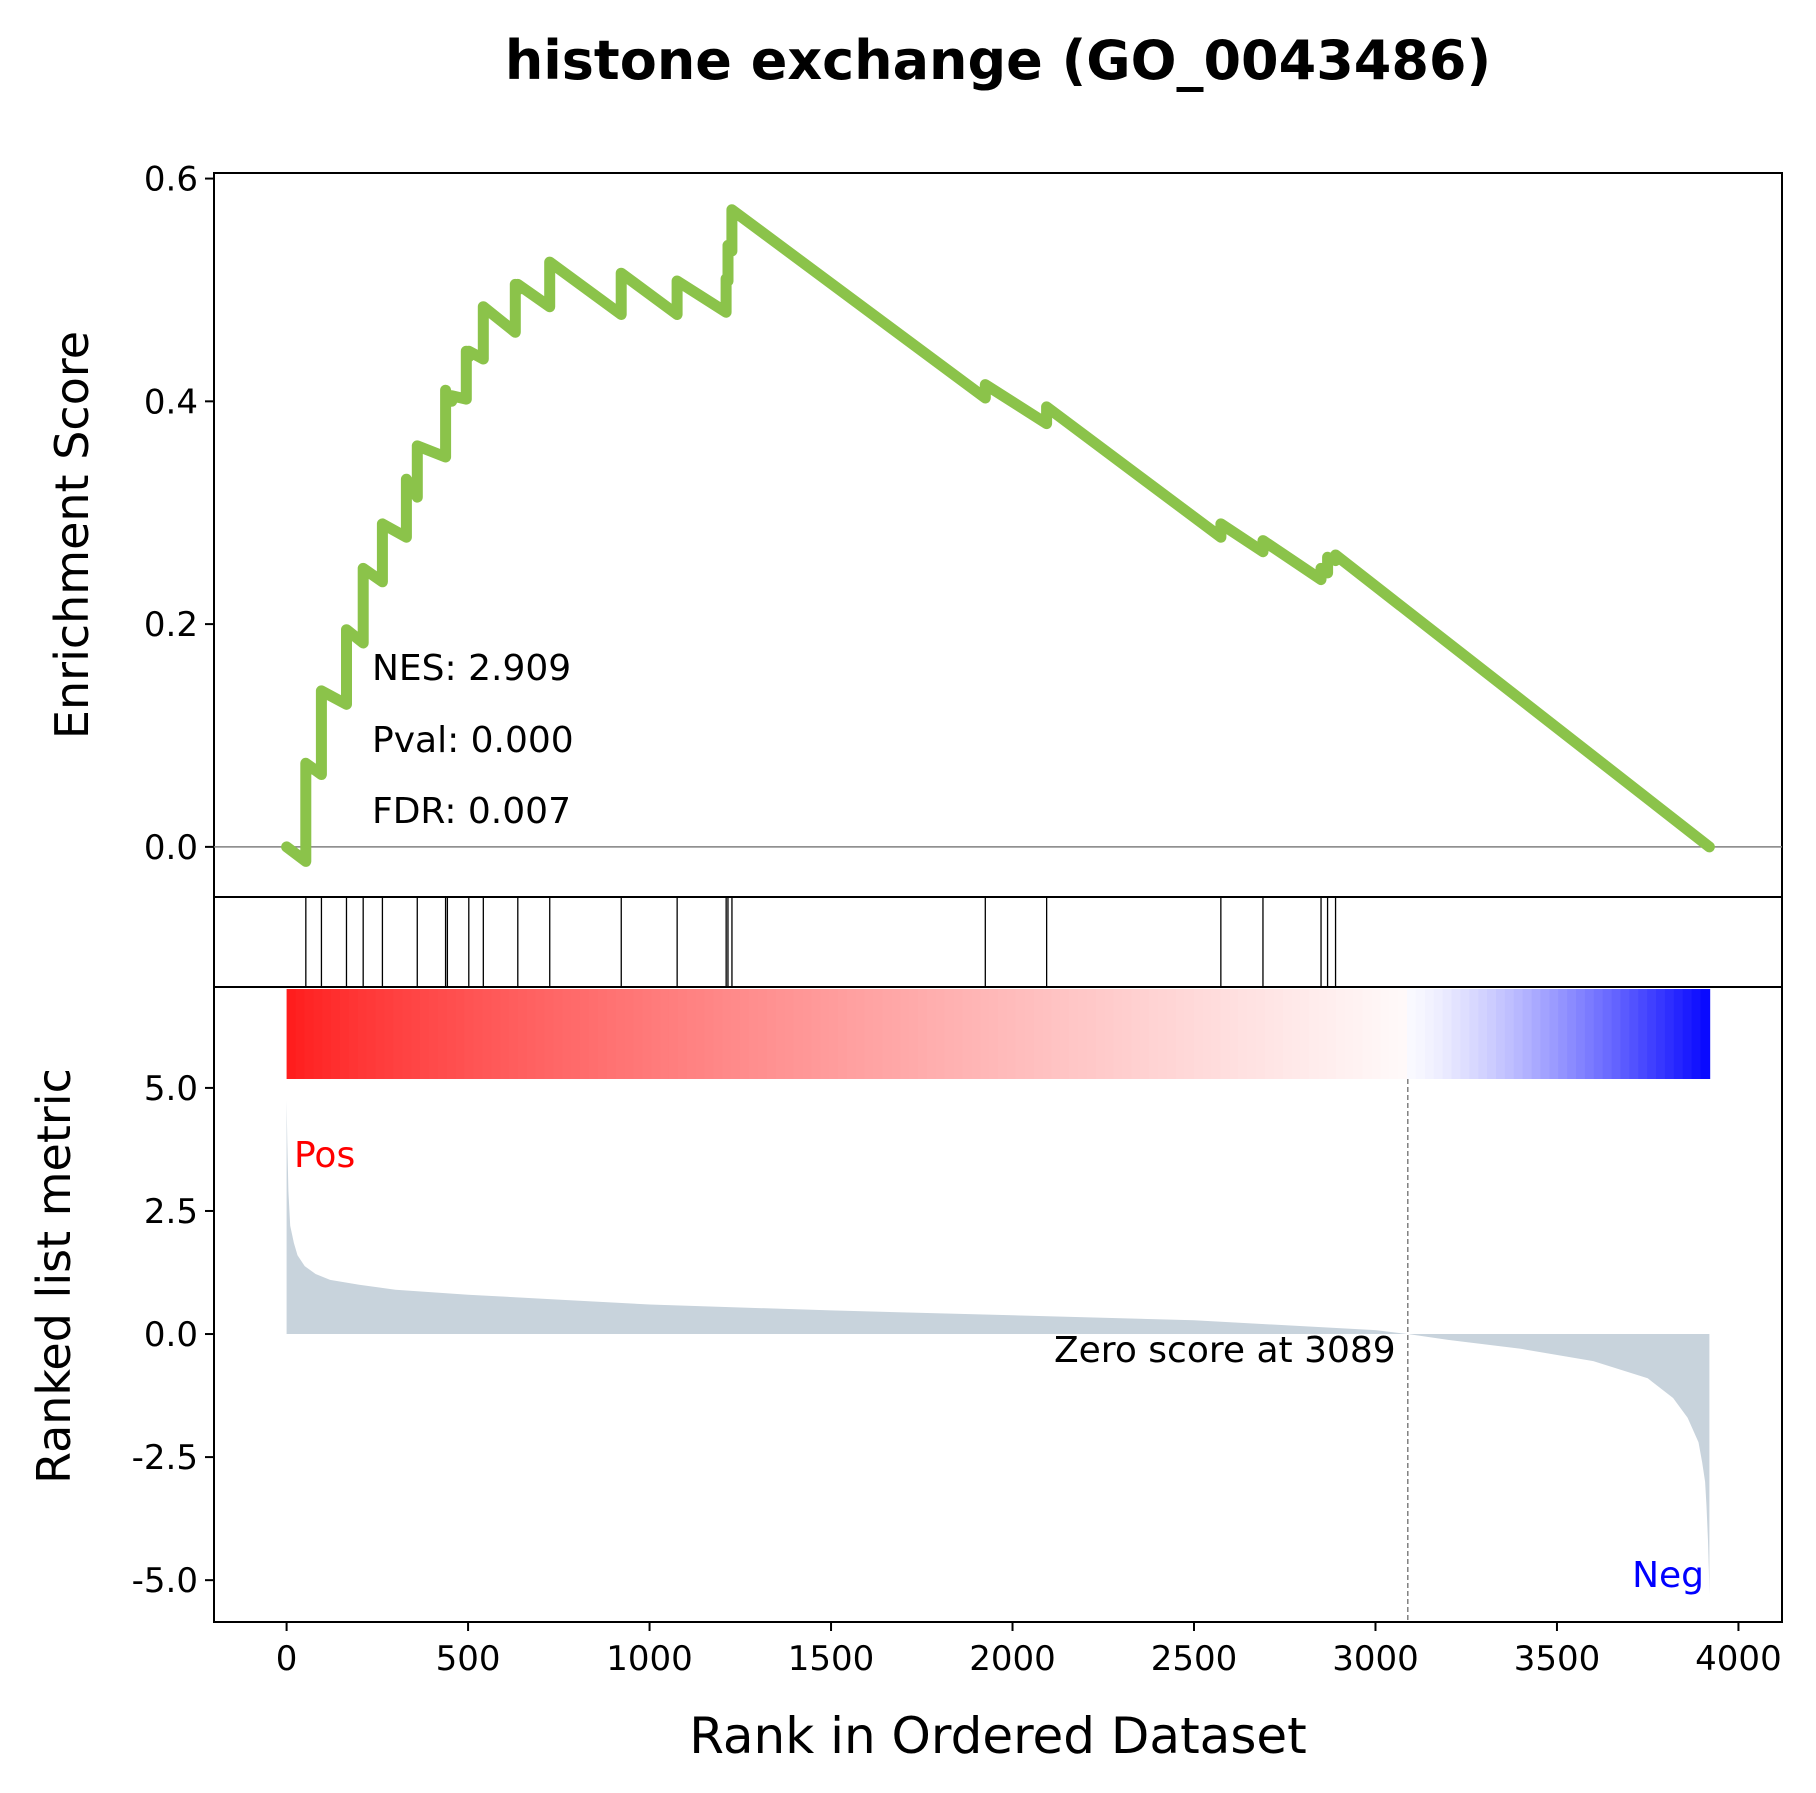 The image size is (1816, 1793). I want to click on rank-xtick-label: 2500, so click(1194, 1659).